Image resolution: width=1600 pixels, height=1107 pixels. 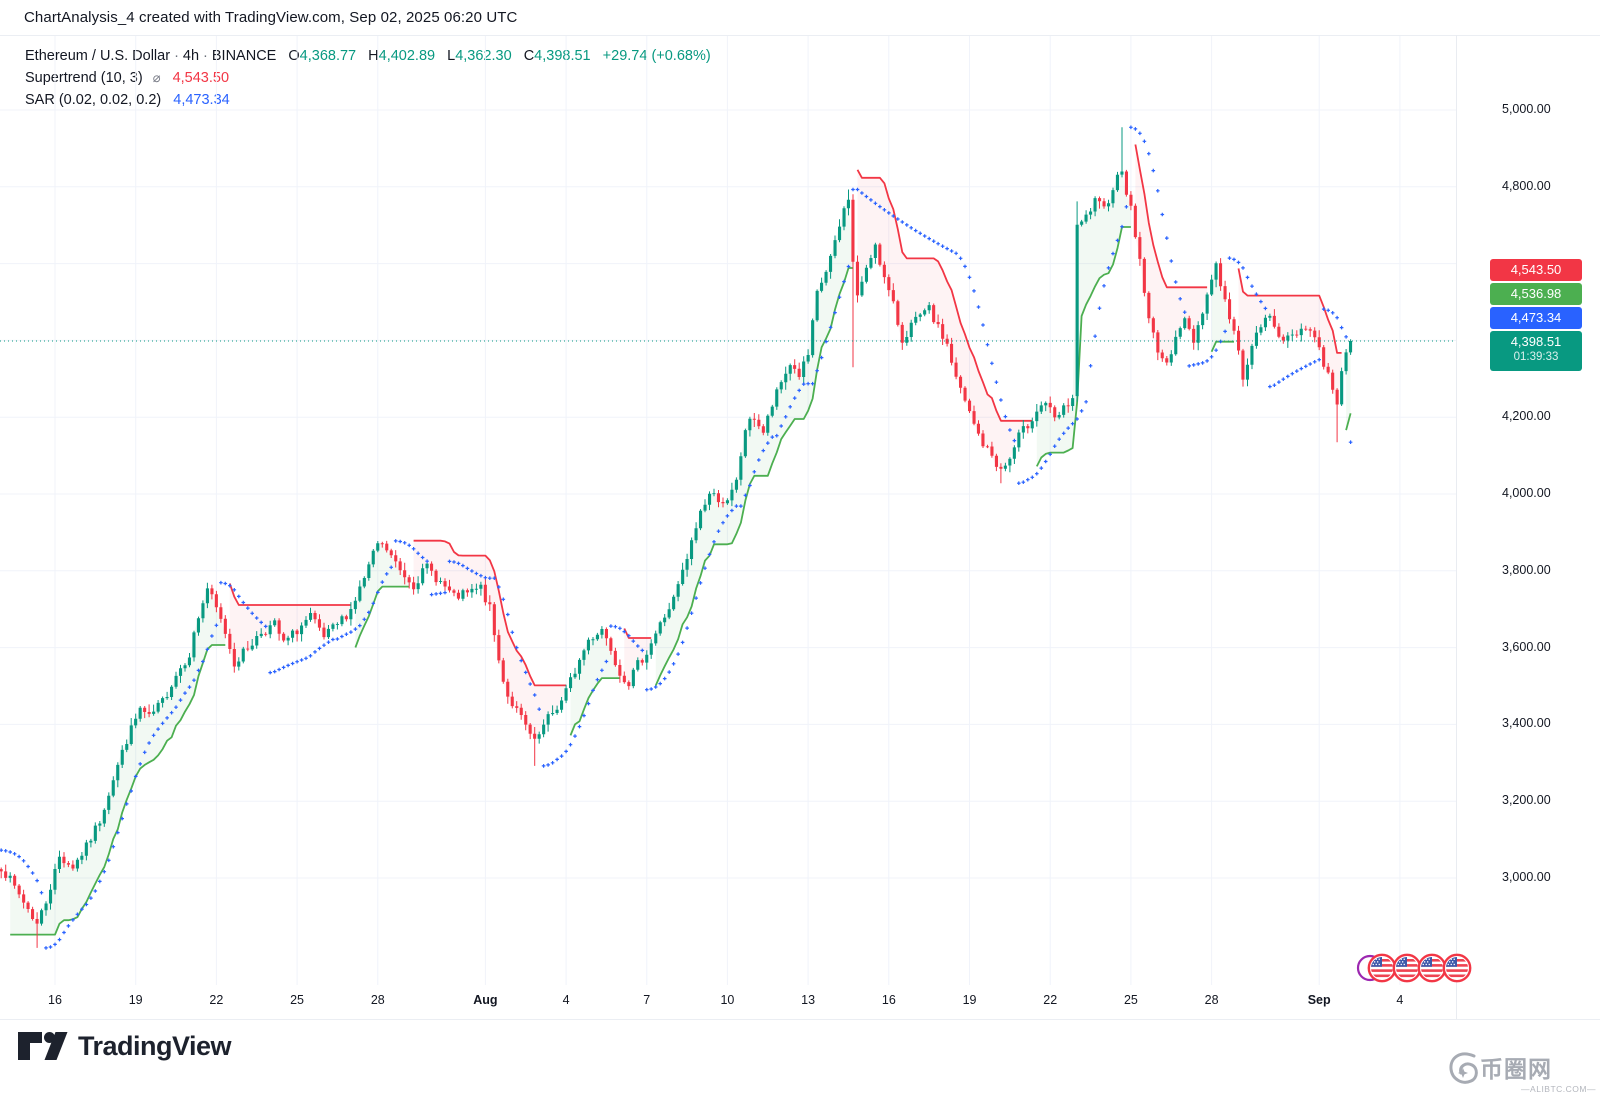 I want to click on tradingview-logo-icon, so click(x=43, y=1046).